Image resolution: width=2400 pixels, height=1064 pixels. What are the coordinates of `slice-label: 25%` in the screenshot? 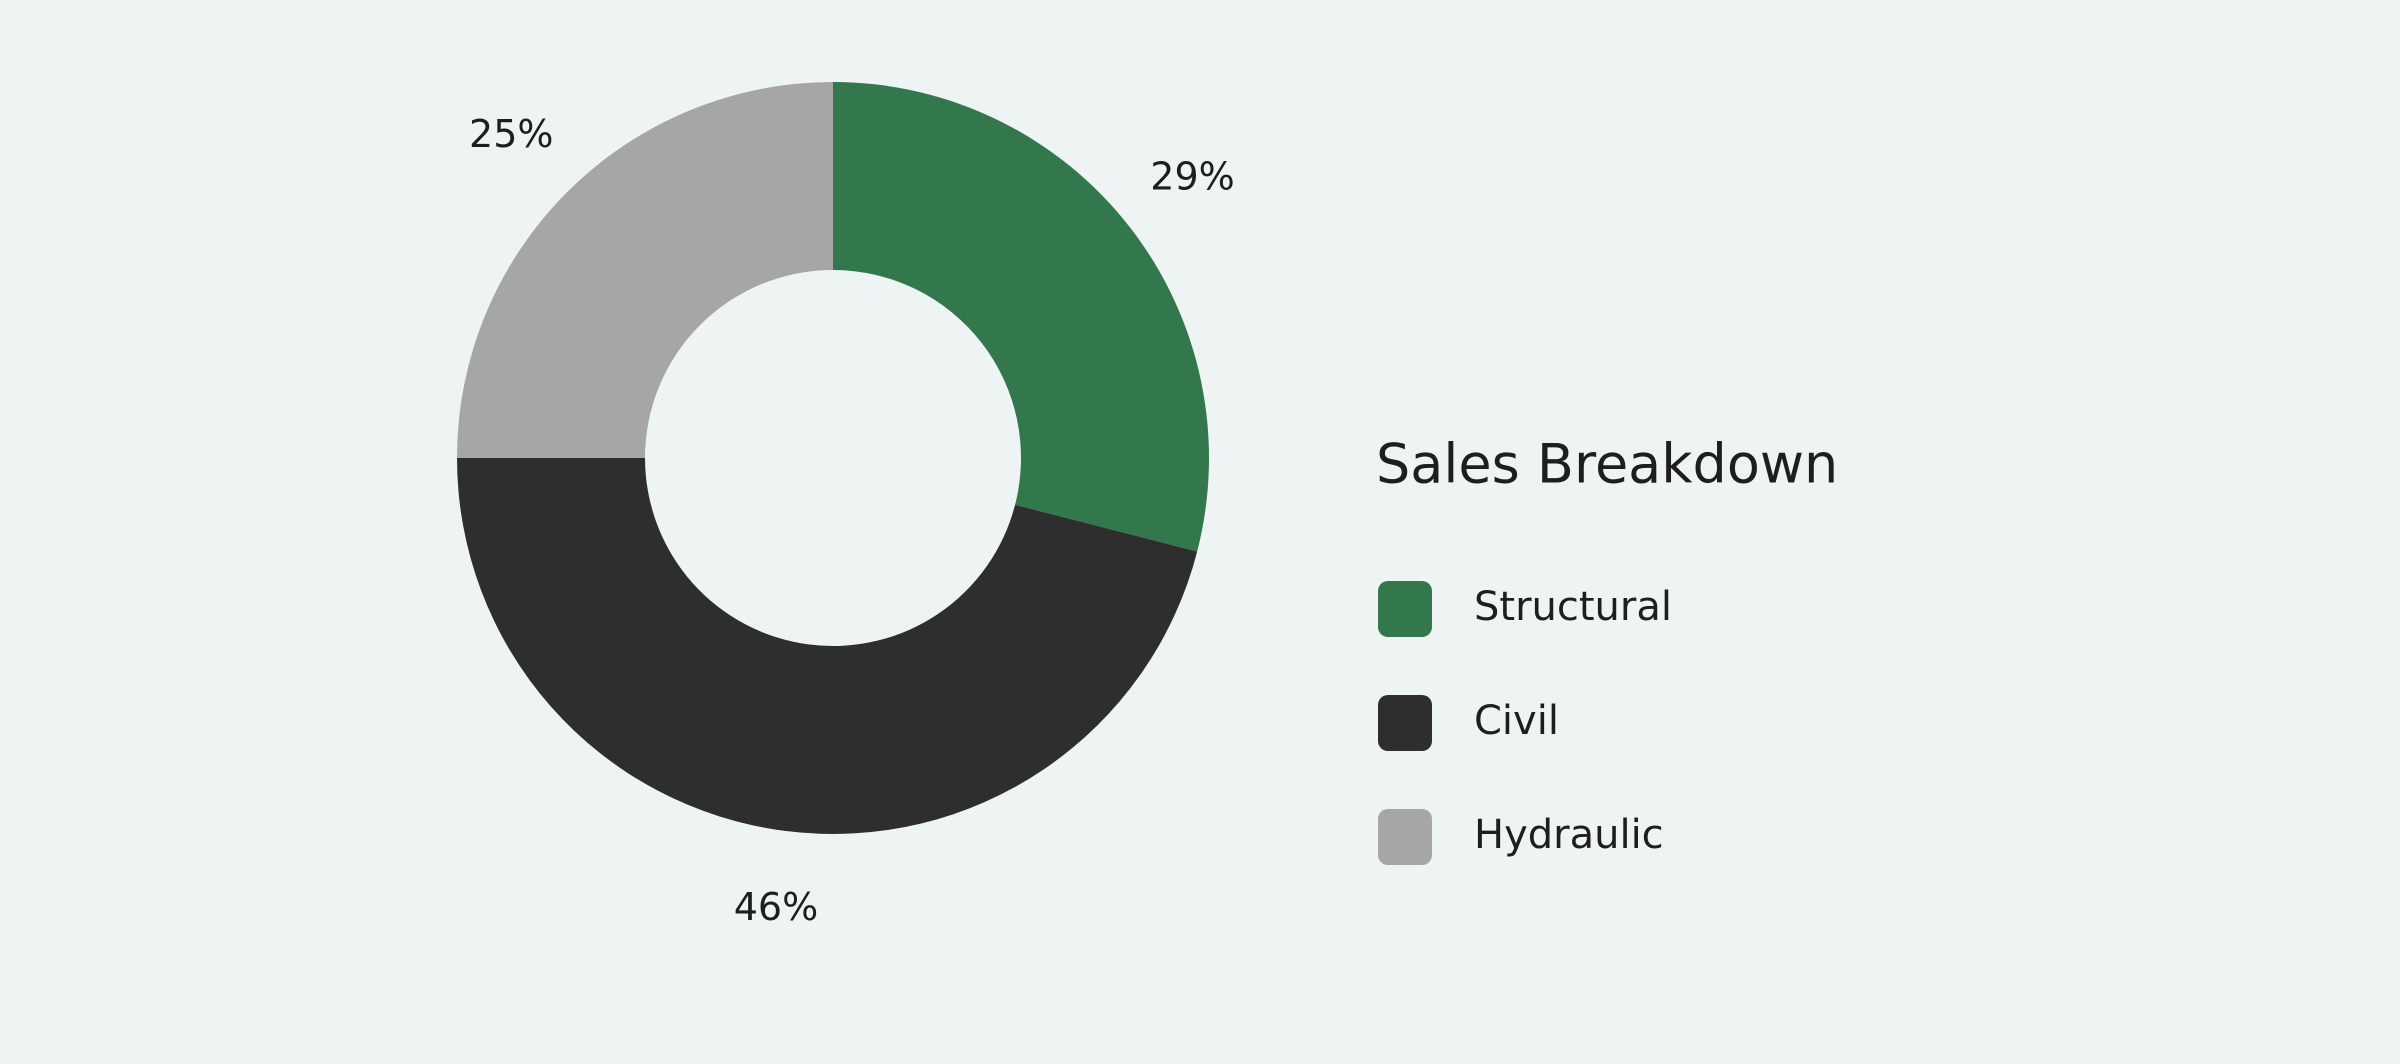 It's located at (511, 134).